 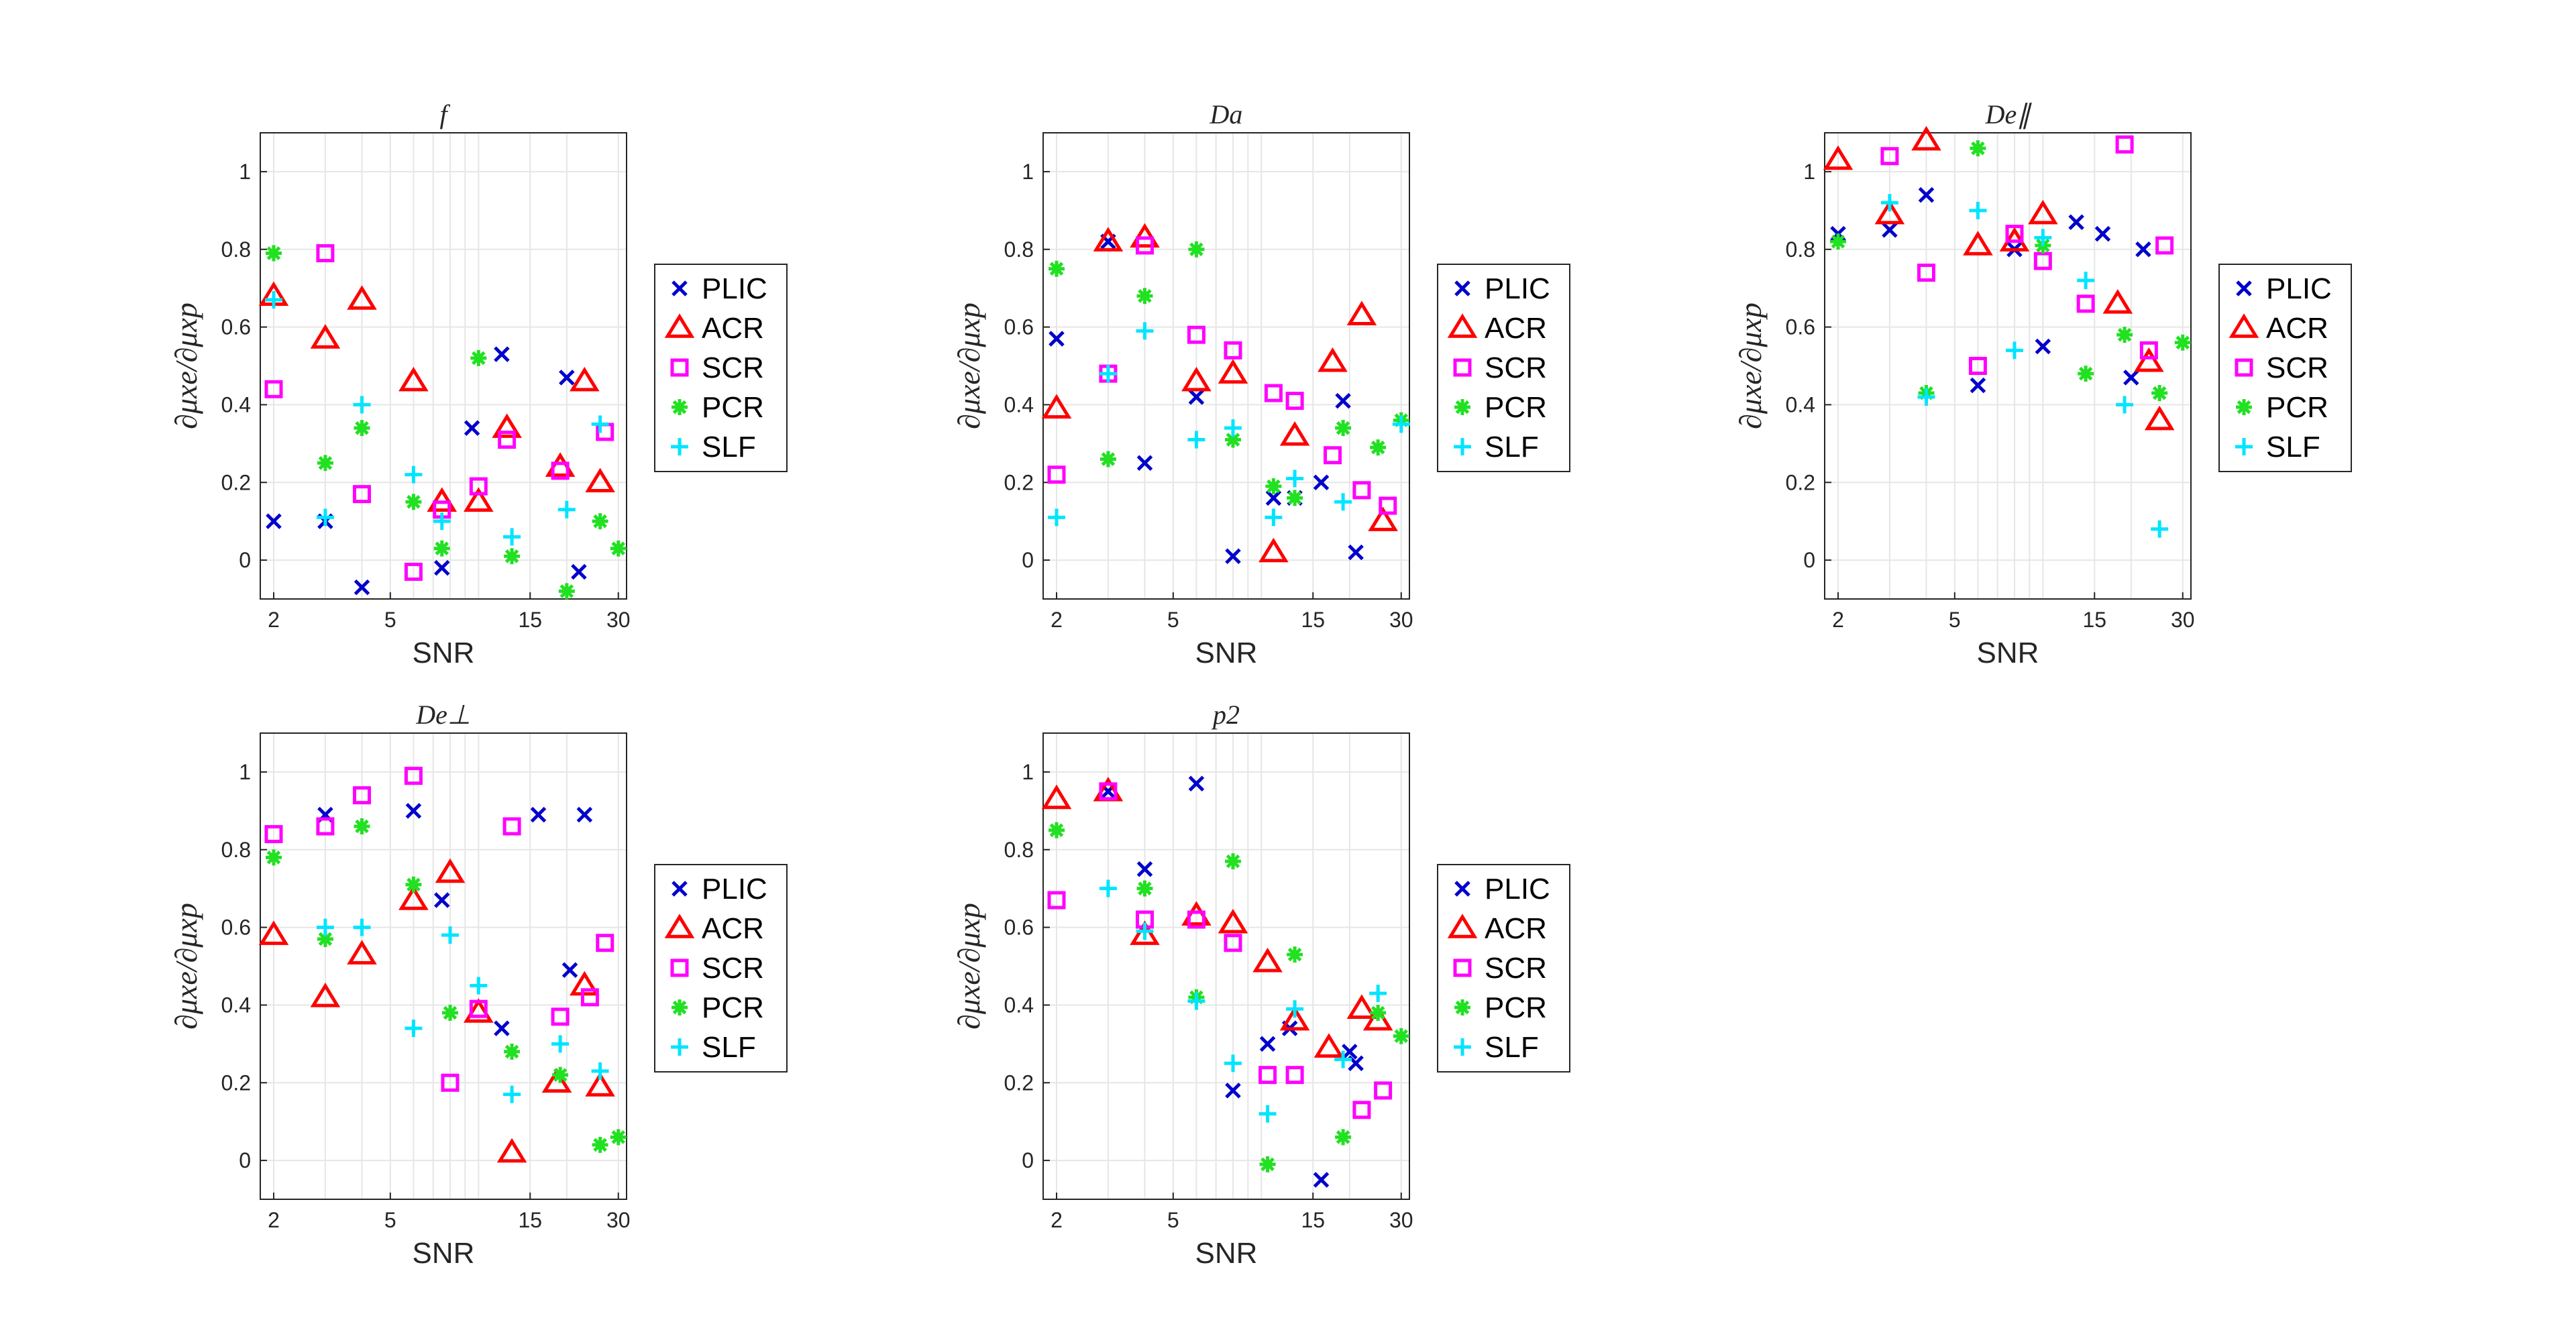 What do you see at coordinates (1173, 620) in the screenshot?
I see `x-tick-label: 5` at bounding box center [1173, 620].